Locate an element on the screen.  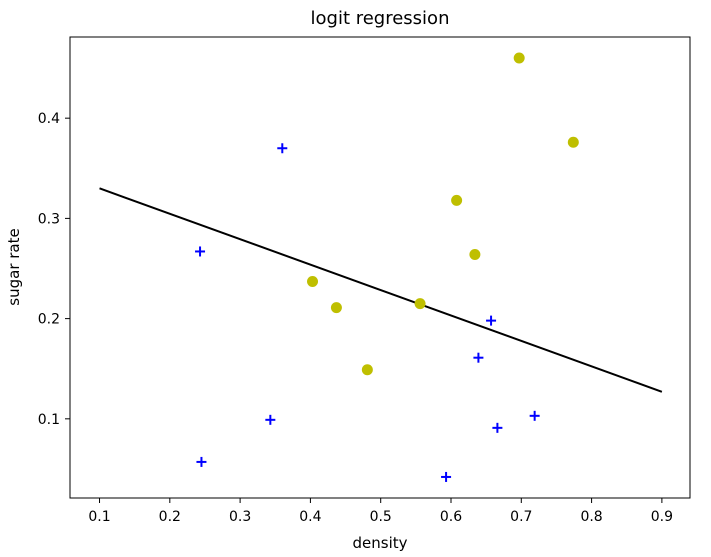
y-axis-title: sugar rate is located at coordinates (14, 266).